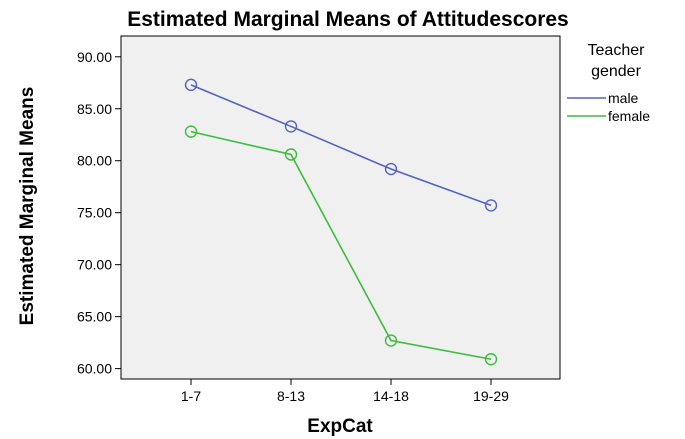 The width and height of the screenshot is (685, 439). What do you see at coordinates (608, 83) in the screenshot?
I see `legend: Teacher gender male female` at bounding box center [608, 83].